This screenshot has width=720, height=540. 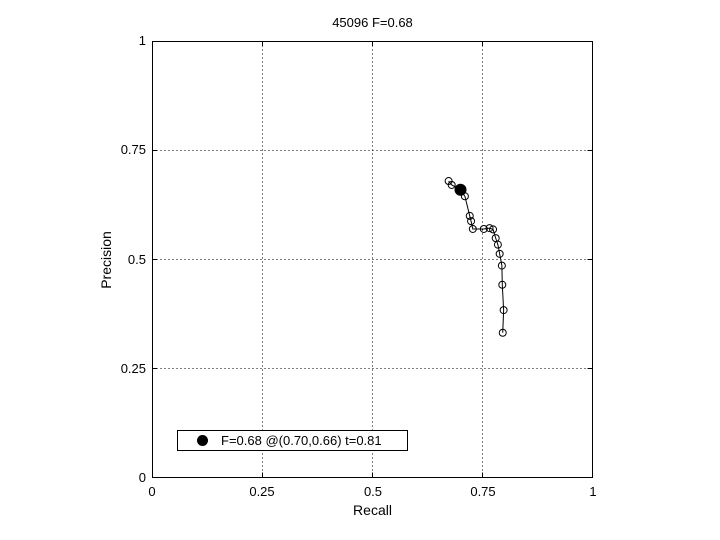 I want to click on legend: F=0.68 @(0.70,0.66) t=0.81, so click(x=292, y=440).